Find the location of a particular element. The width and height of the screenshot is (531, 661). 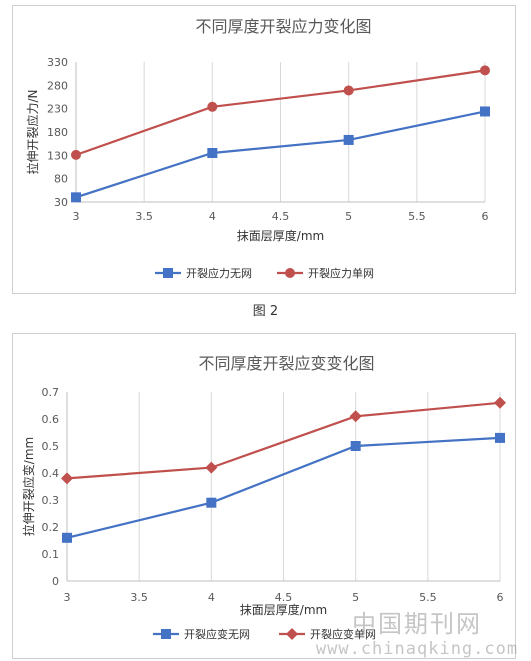

y-tick-label: 230 is located at coordinates (57, 109).